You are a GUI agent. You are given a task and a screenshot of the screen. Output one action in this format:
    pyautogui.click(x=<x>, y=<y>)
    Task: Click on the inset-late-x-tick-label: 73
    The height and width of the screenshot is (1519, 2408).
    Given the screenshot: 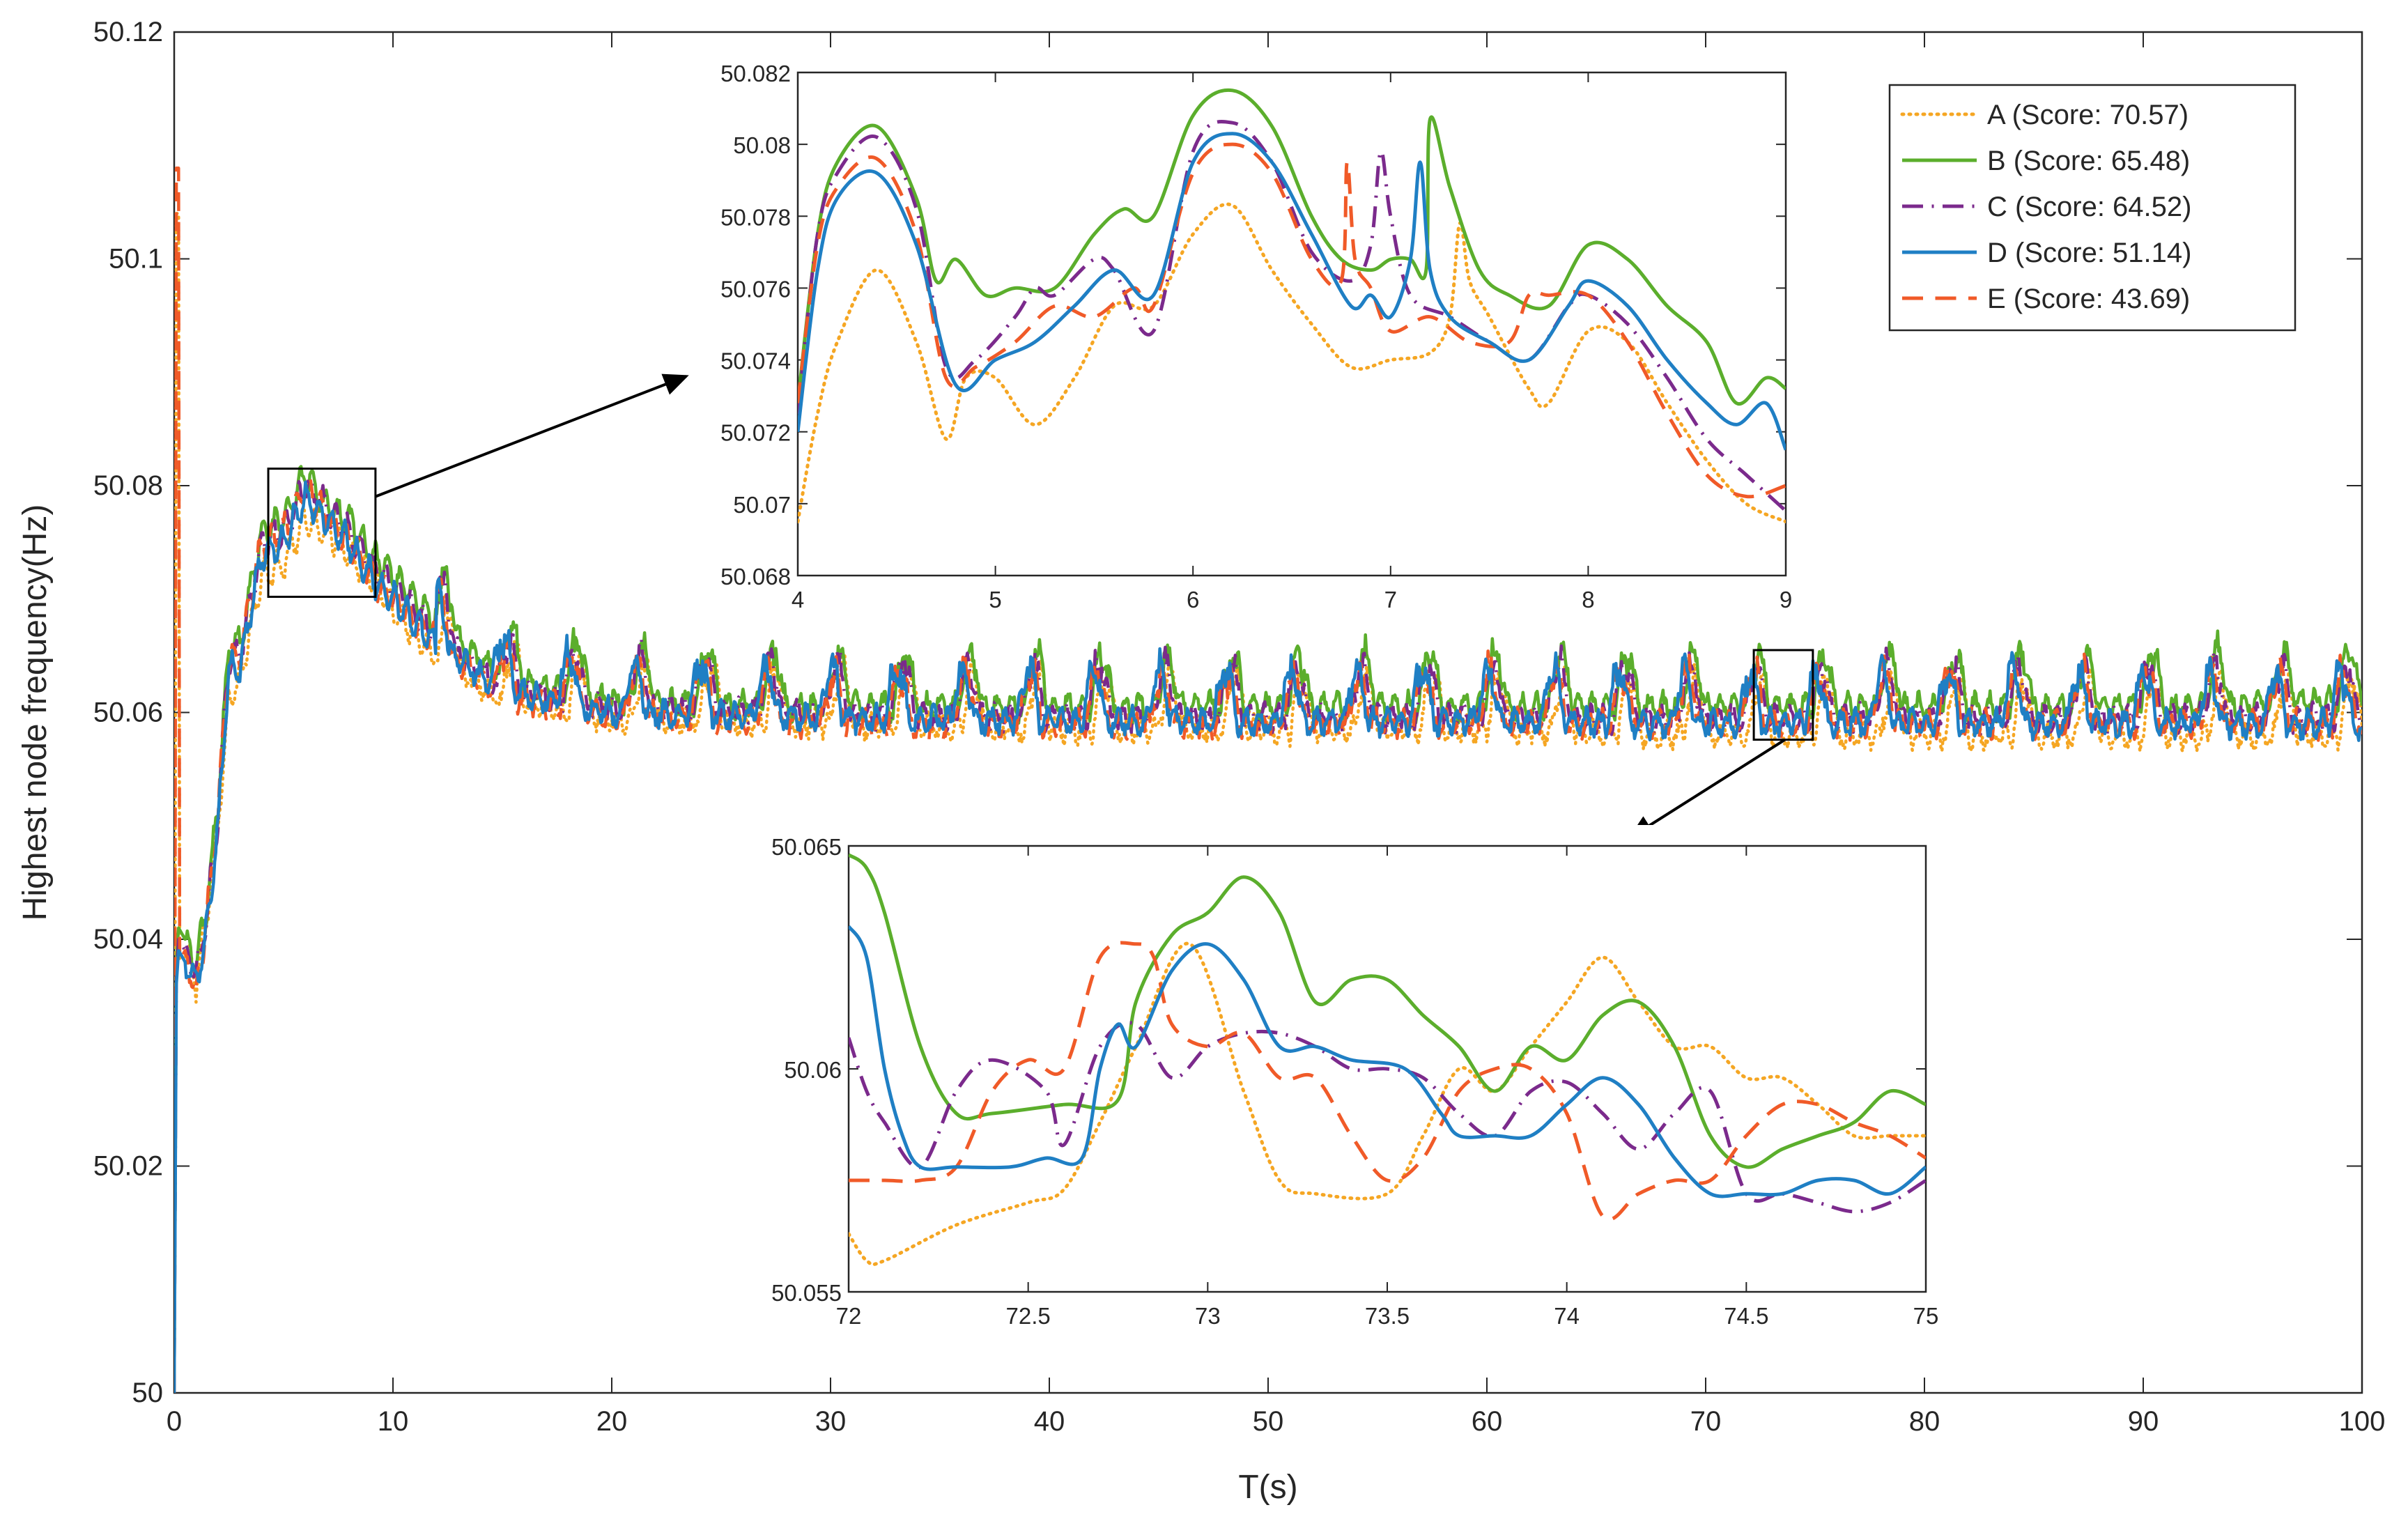 What is the action you would take?
    pyautogui.click(x=1208, y=1316)
    